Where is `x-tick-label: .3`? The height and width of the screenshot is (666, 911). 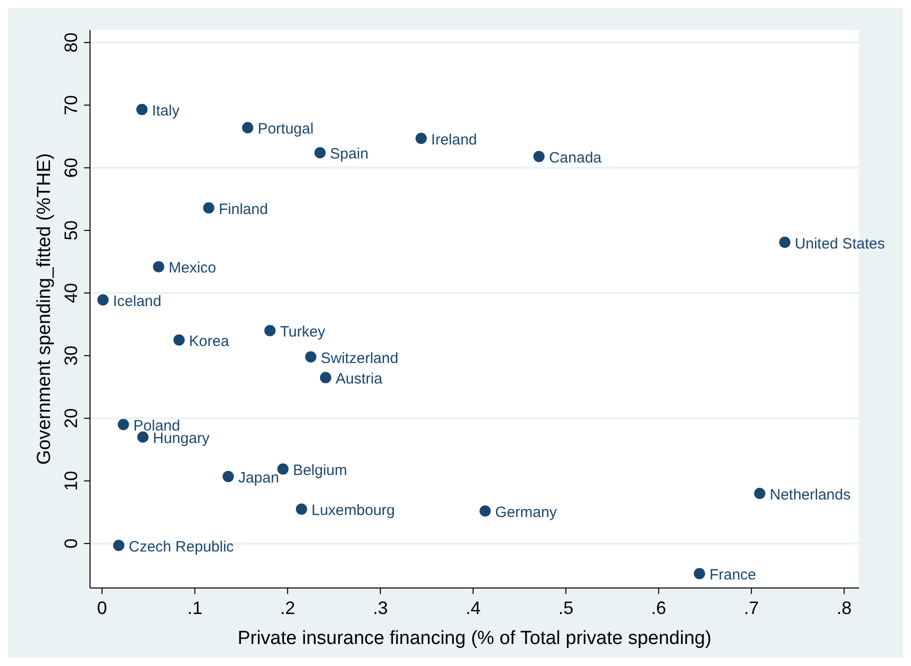 x-tick-label: .3 is located at coordinates (380, 608).